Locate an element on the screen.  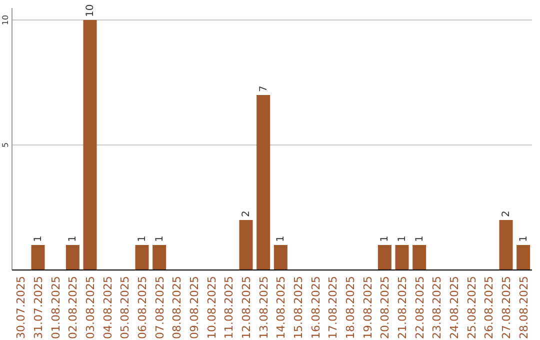
x-tick-label: 16.08.2025 is located at coordinates (315, 307).